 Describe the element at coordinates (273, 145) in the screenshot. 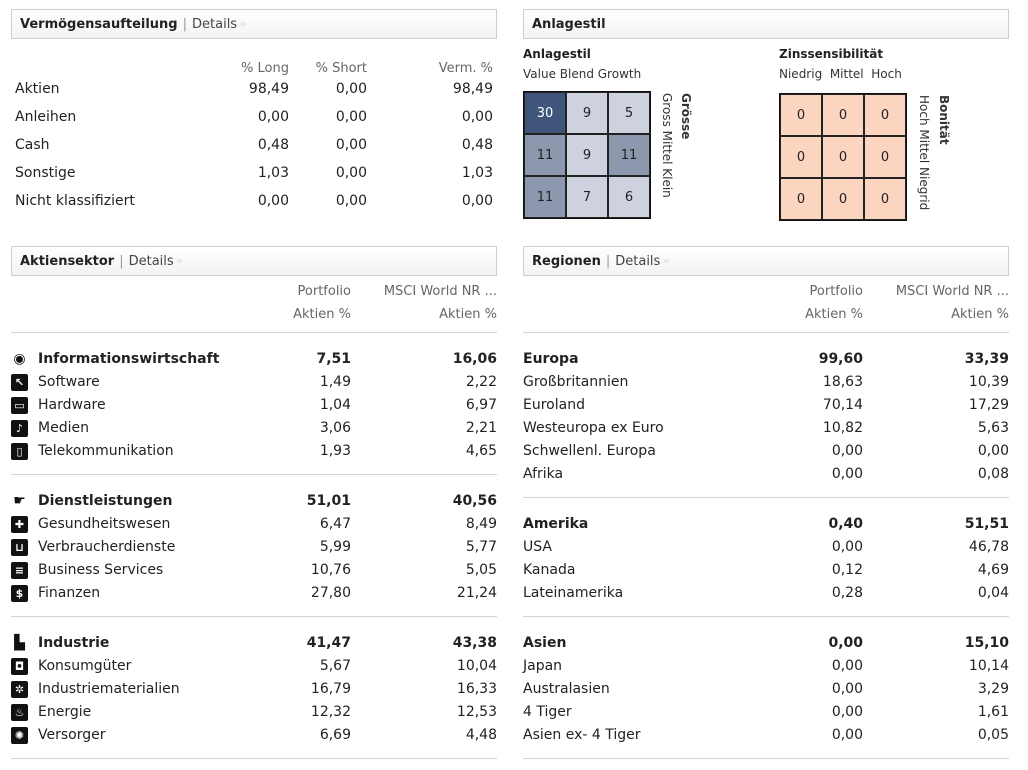

I see `row-long: 0,48` at that location.